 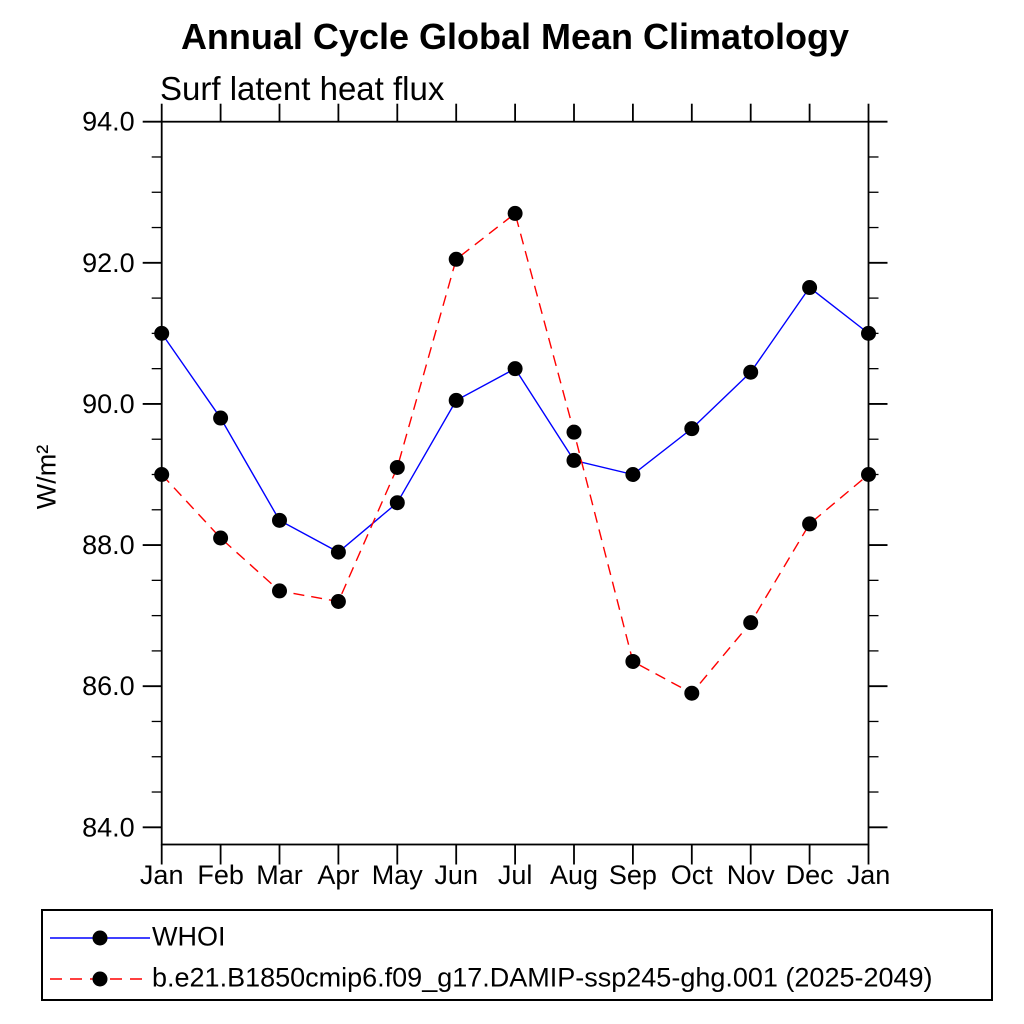 I want to click on x-tick-label: Apr, so click(x=338, y=875).